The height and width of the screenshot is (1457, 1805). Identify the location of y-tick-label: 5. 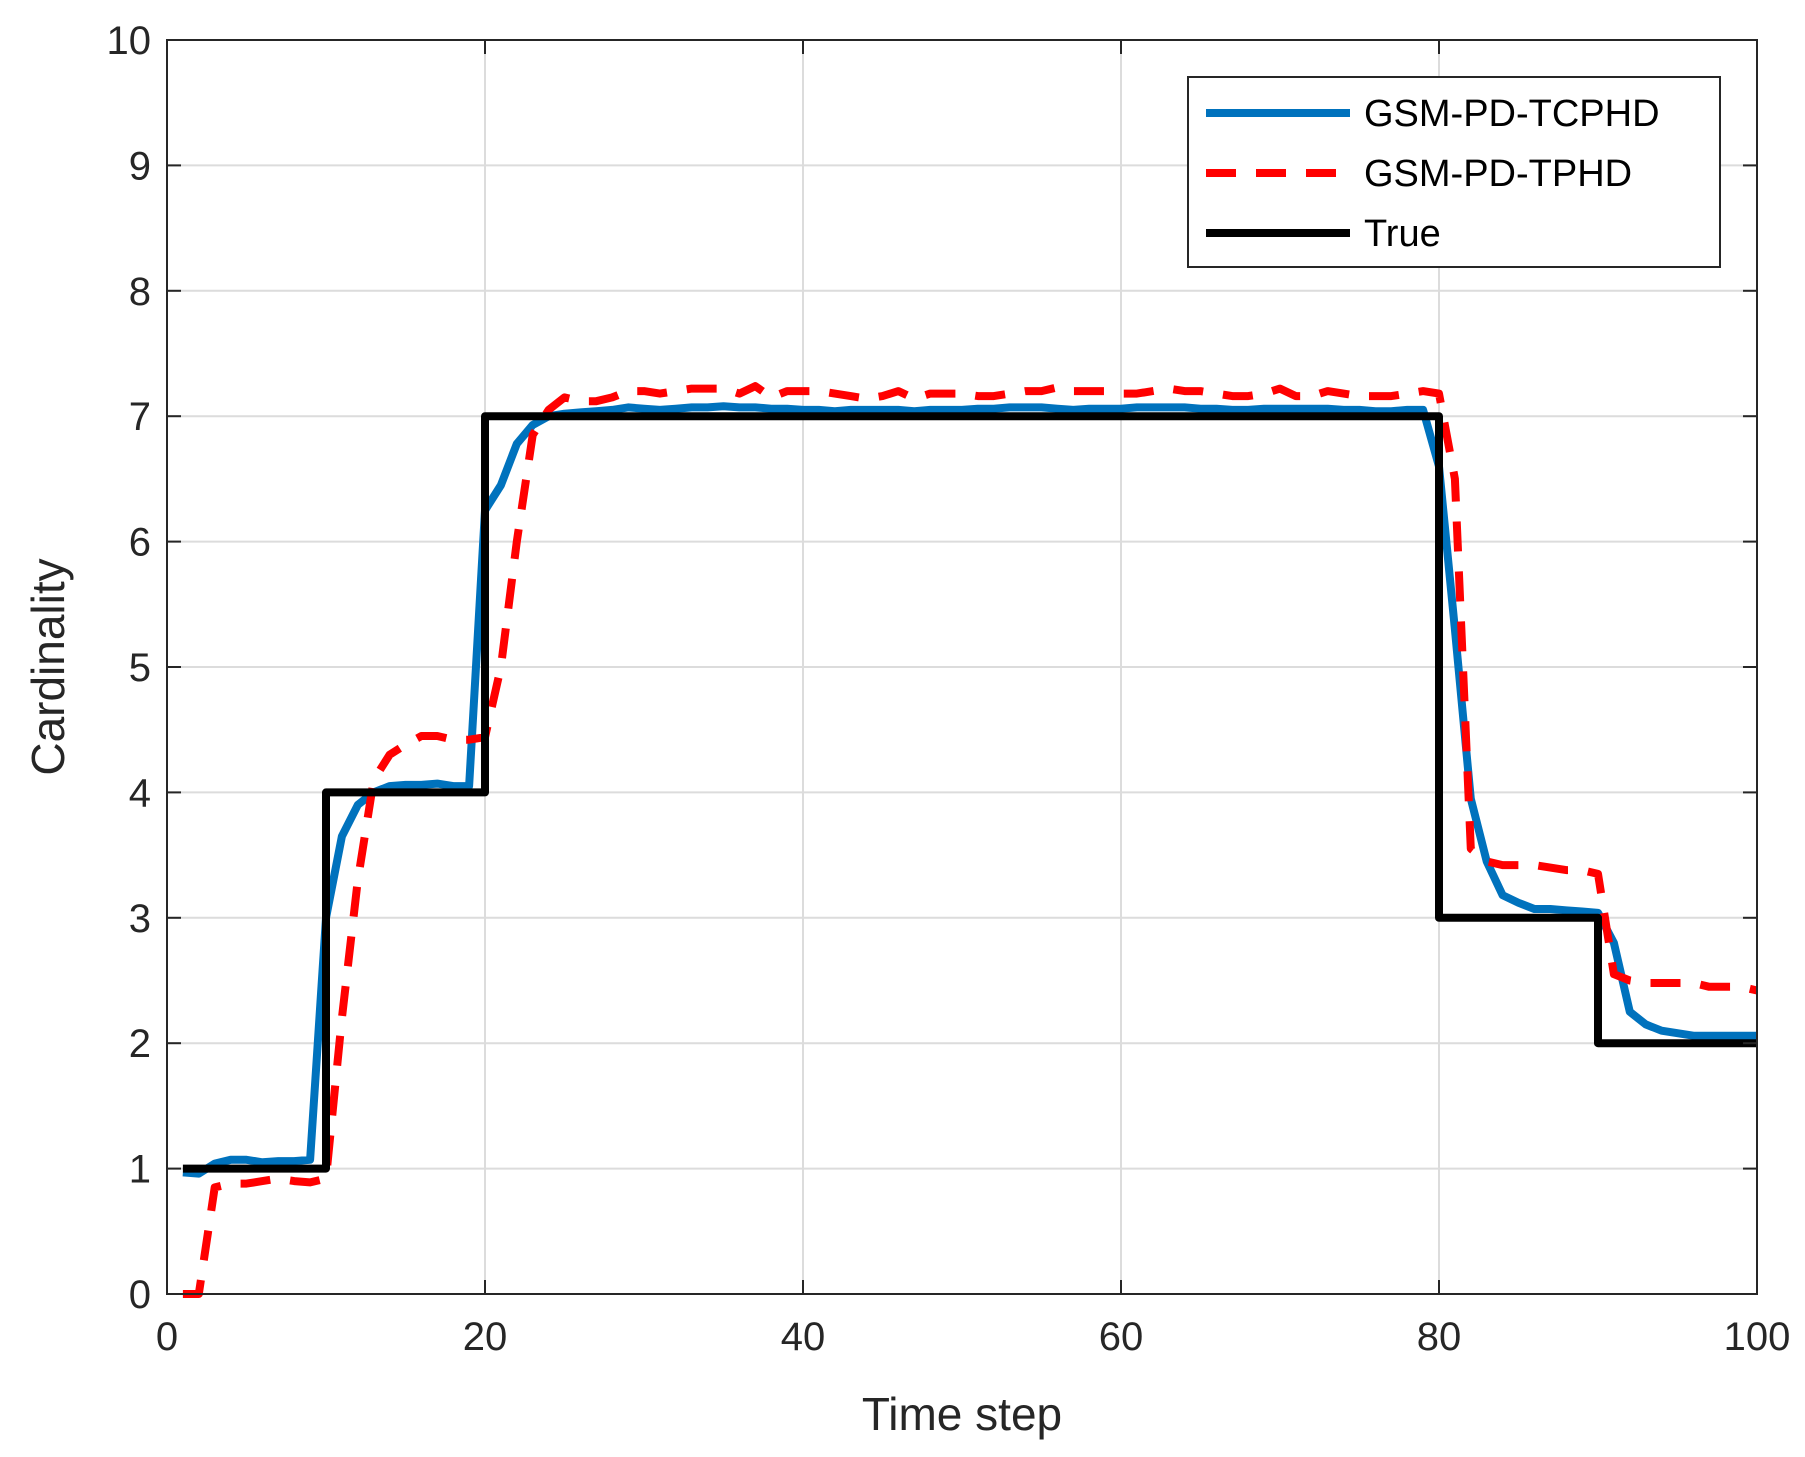
(140, 668).